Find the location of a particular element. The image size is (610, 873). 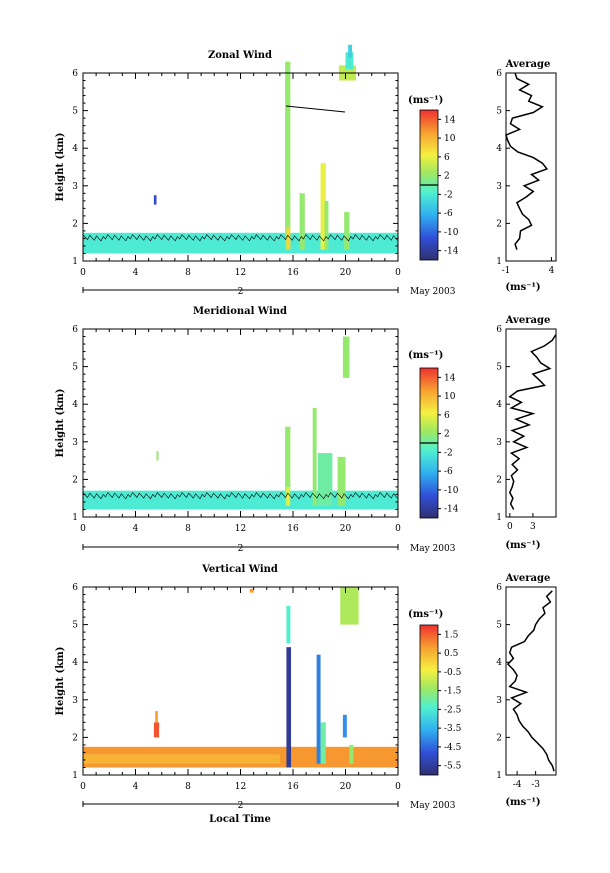

colorbar-gradient is located at coordinates (429, 700).